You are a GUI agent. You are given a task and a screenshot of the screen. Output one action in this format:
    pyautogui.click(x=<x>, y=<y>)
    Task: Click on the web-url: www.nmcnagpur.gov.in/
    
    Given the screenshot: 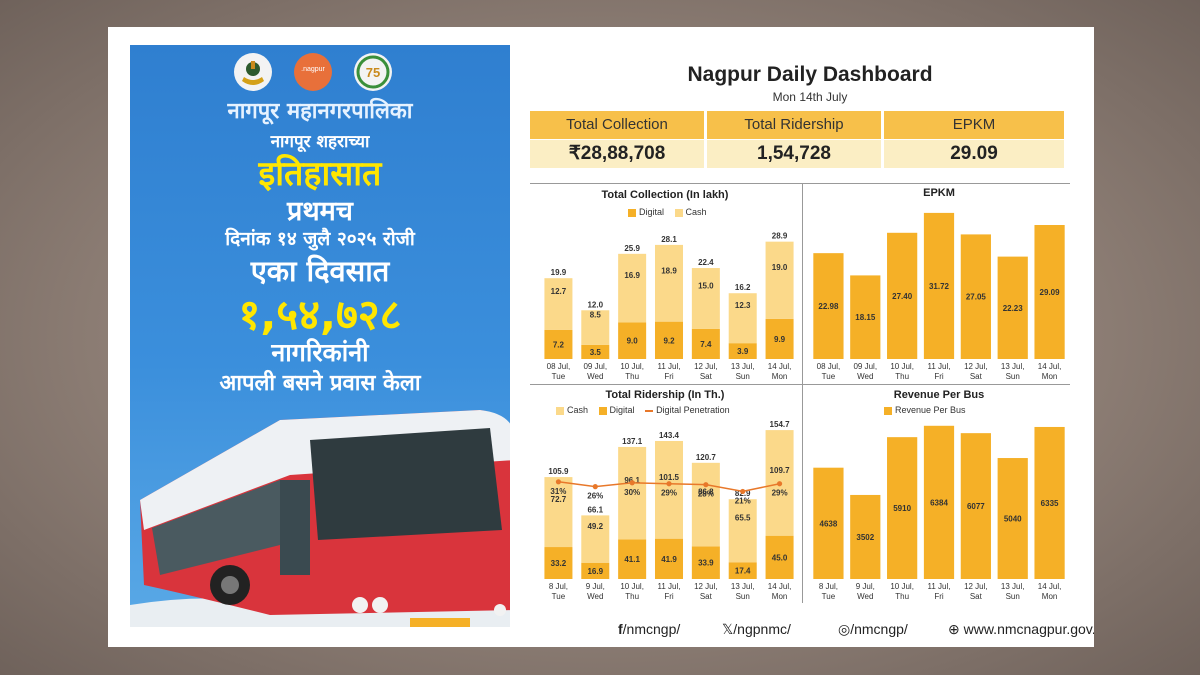 What is the action you would take?
    pyautogui.click(x=1028, y=629)
    